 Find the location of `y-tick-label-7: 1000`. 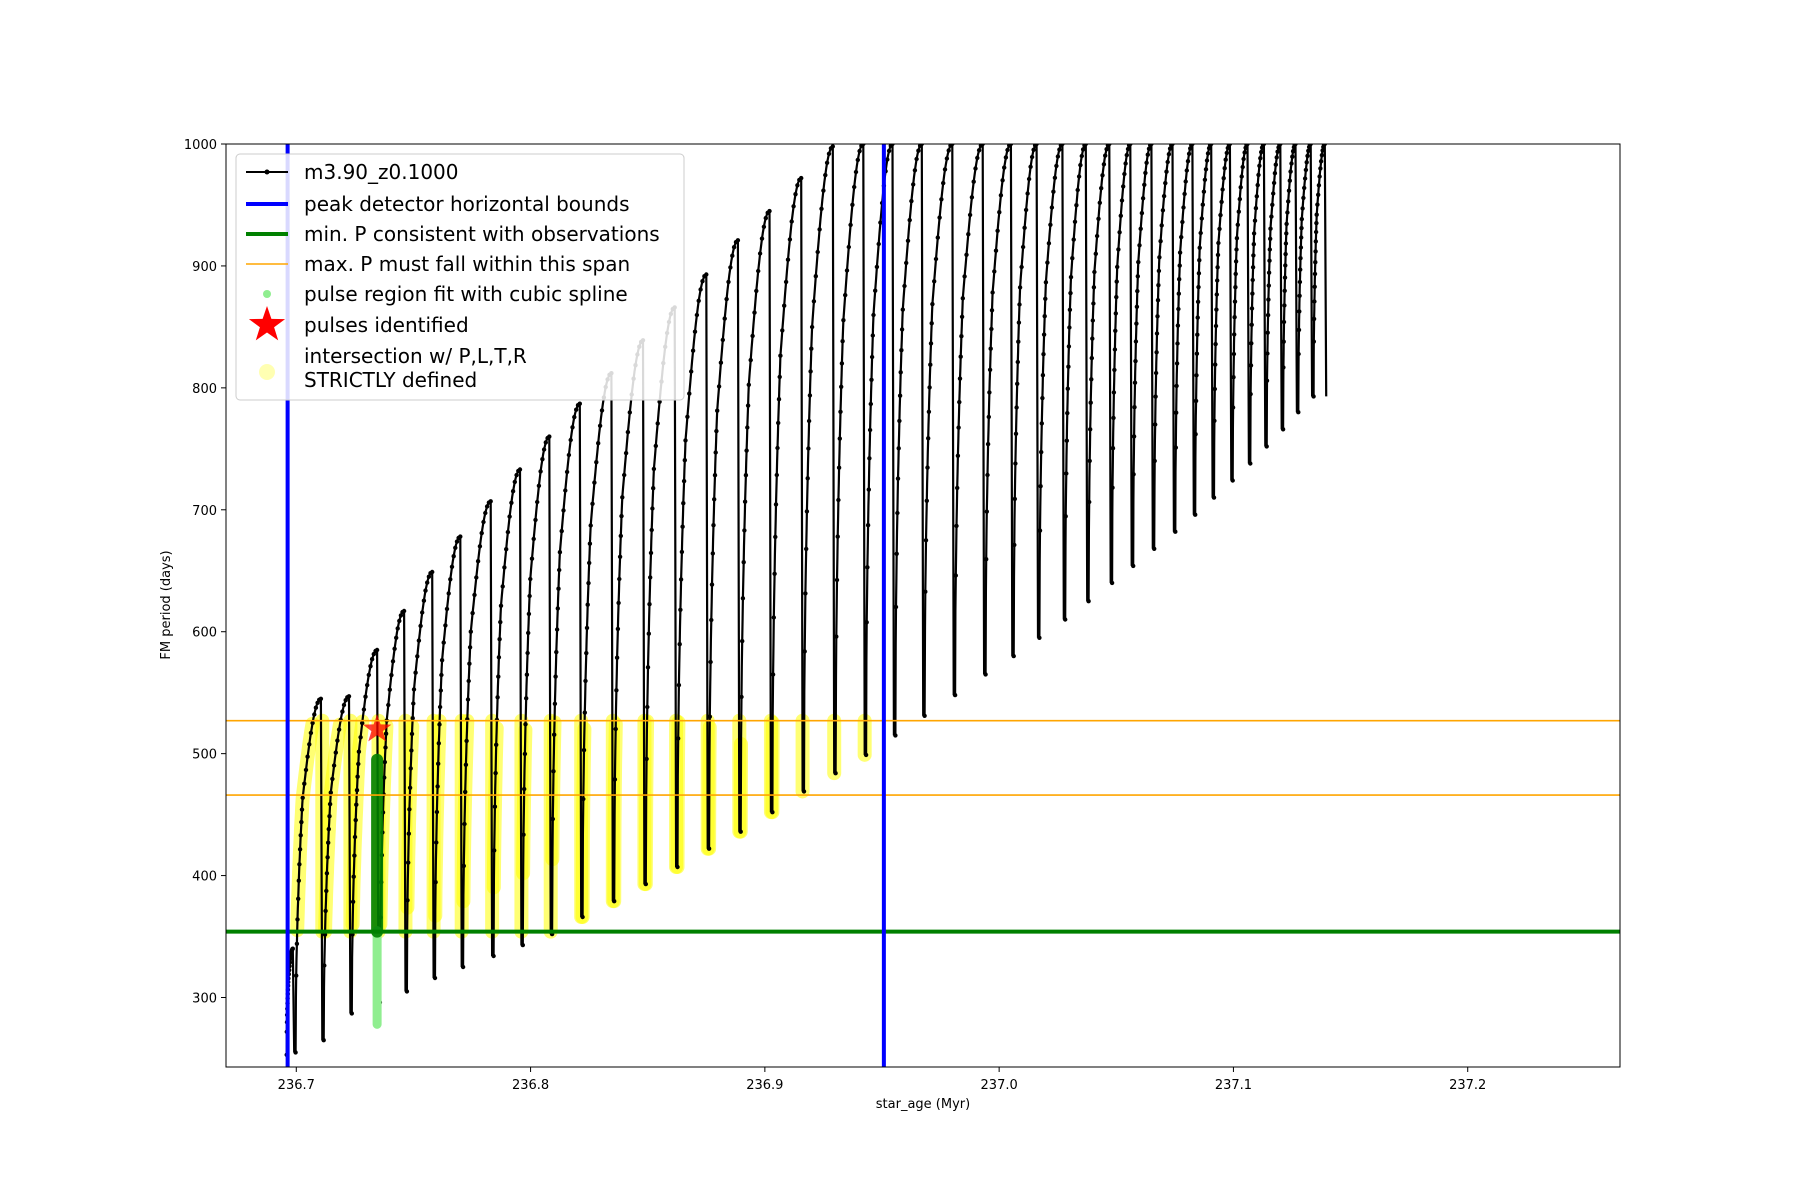

y-tick-label-7: 1000 is located at coordinates (200, 145).